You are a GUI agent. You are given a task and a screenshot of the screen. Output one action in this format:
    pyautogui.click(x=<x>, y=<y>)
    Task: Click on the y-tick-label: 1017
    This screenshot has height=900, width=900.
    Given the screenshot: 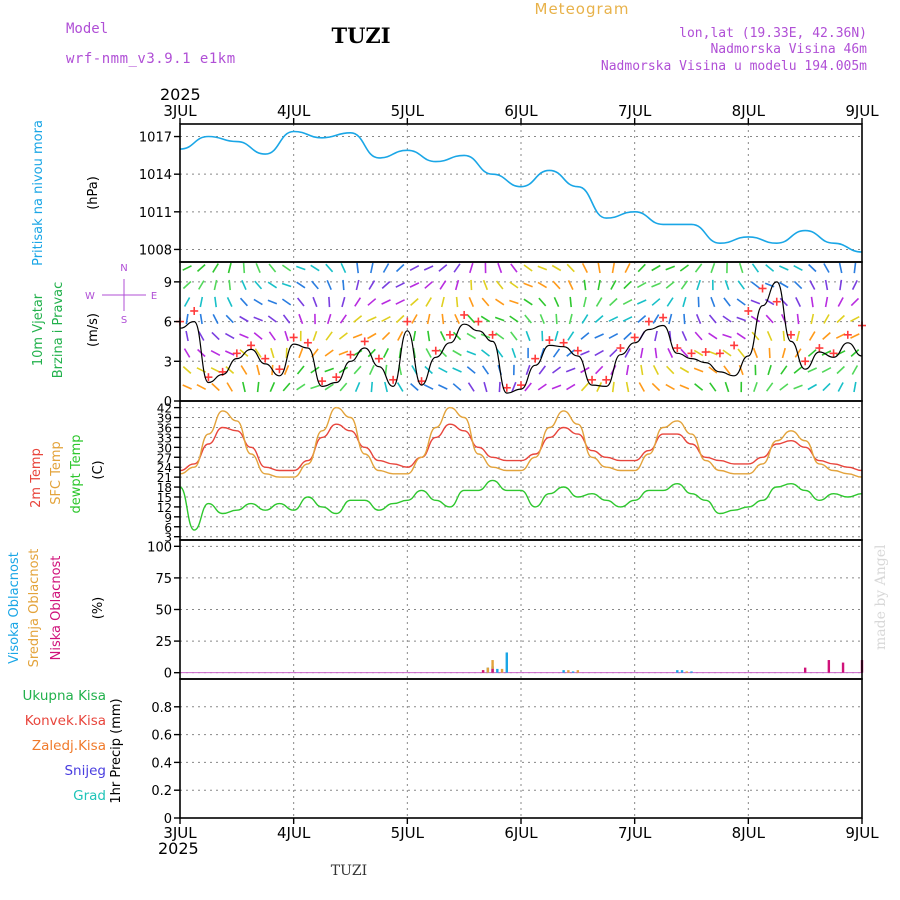 What is the action you would take?
    pyautogui.click(x=155, y=138)
    